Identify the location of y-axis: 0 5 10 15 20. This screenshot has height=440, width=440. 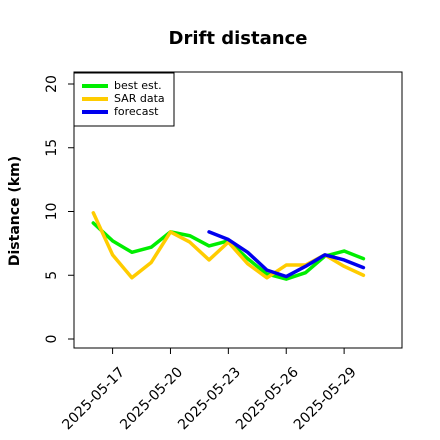
(59, 209).